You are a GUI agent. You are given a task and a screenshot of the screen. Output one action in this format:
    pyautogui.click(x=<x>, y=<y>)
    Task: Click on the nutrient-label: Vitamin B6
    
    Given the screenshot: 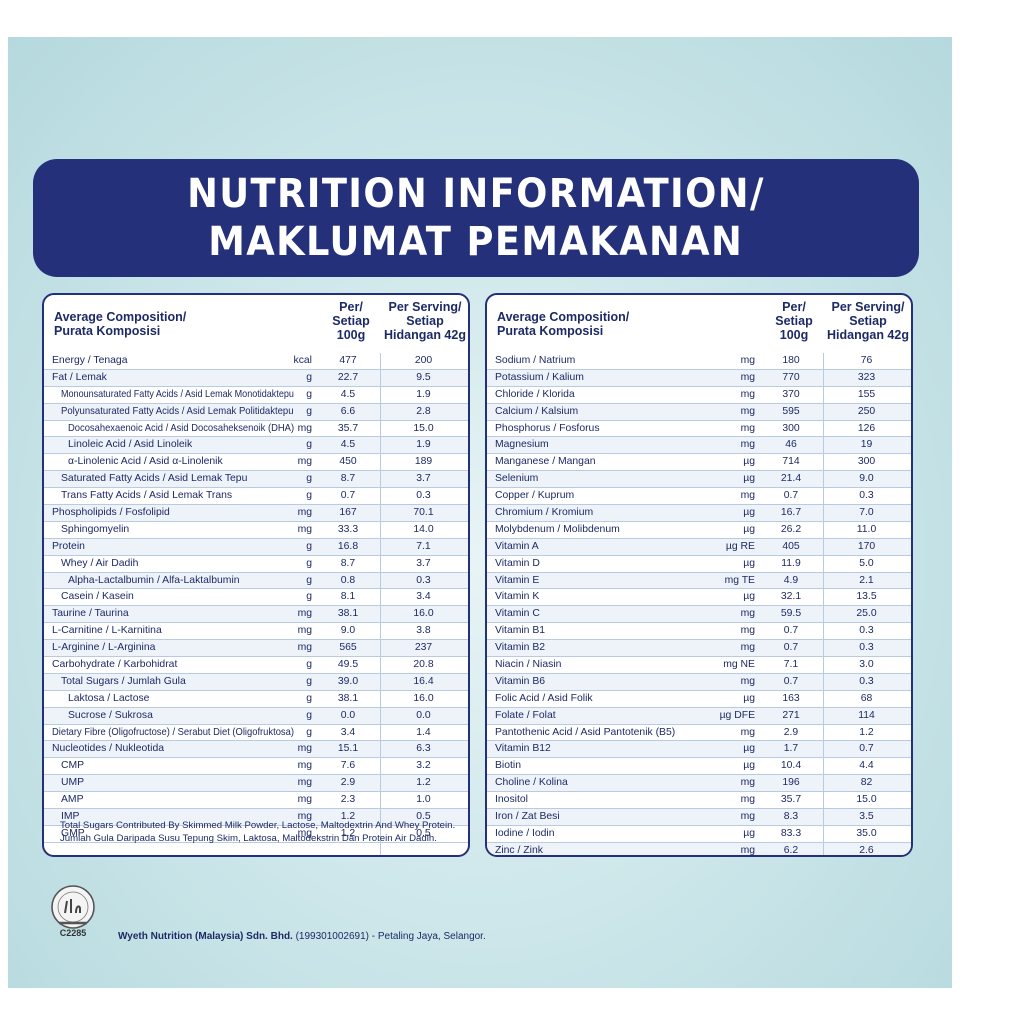 What is the action you would take?
    pyautogui.click(x=520, y=681)
    